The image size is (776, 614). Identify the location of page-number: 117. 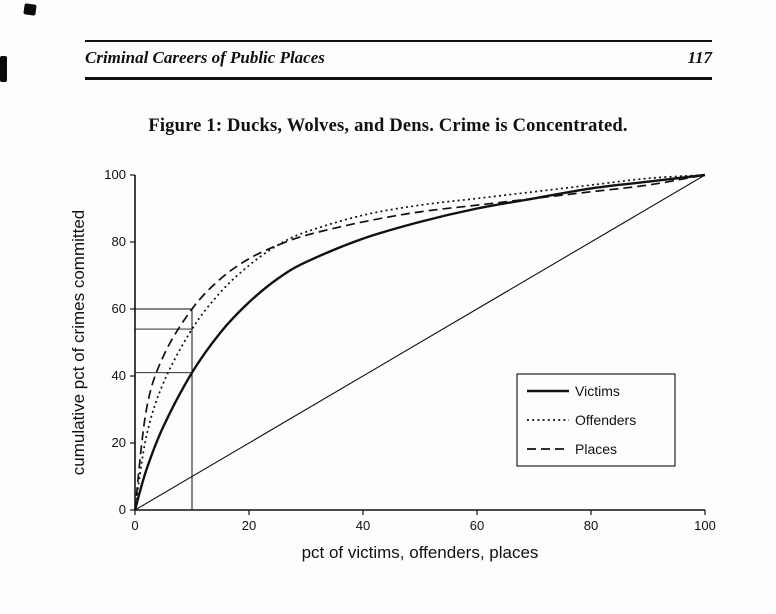
(699, 57).